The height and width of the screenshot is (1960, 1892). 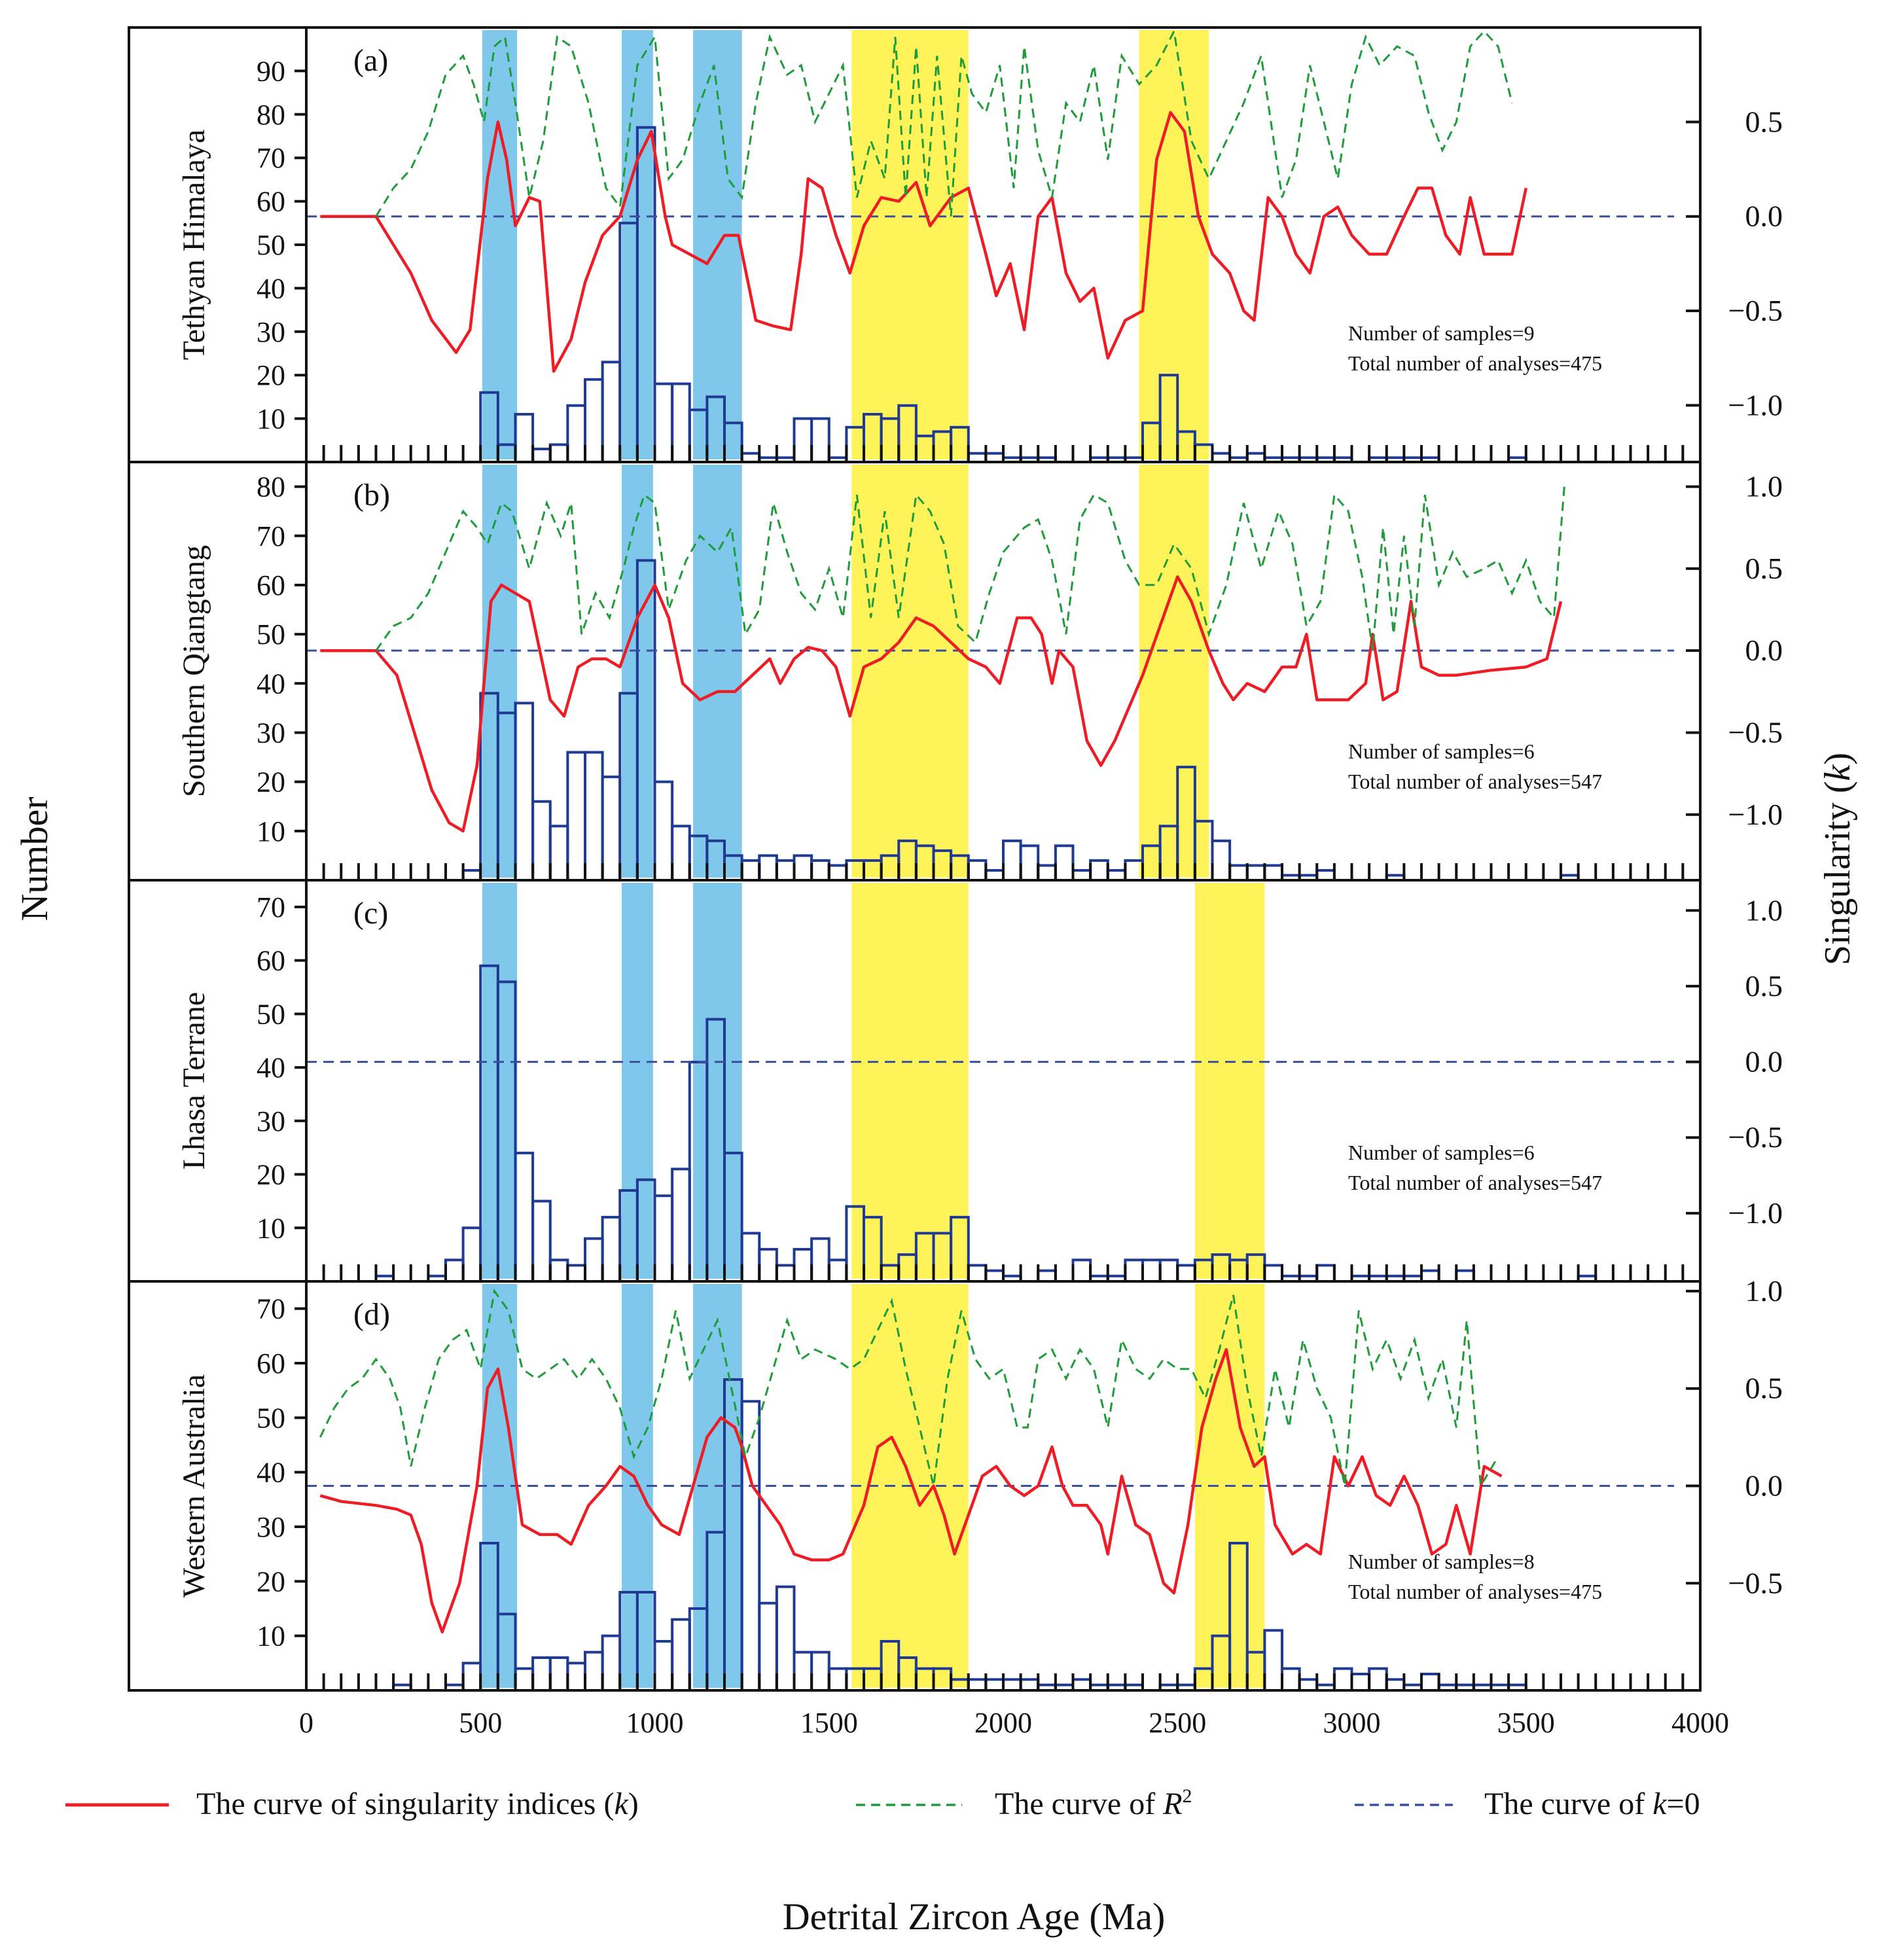 What do you see at coordinates (271, 487) in the screenshot?
I see `panel-b-left-tick-label: 80` at bounding box center [271, 487].